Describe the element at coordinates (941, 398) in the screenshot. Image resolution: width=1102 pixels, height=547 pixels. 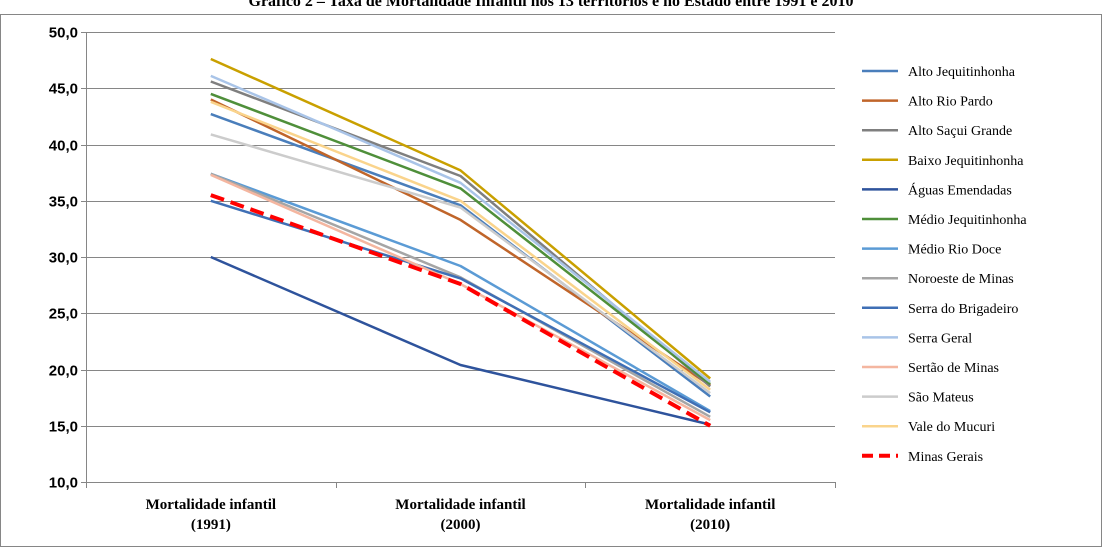
I see `legend-label: São Mateus` at that location.